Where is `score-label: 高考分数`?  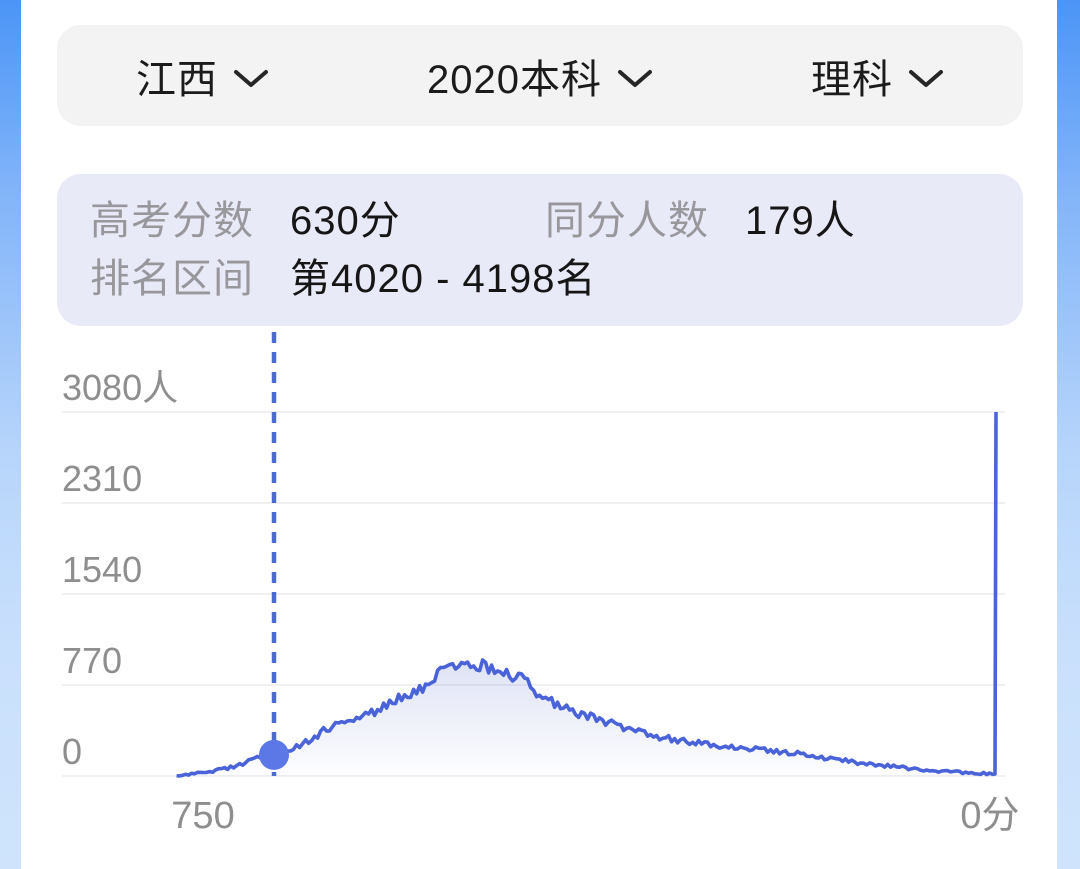
score-label: 高考分数 is located at coordinates (172, 221).